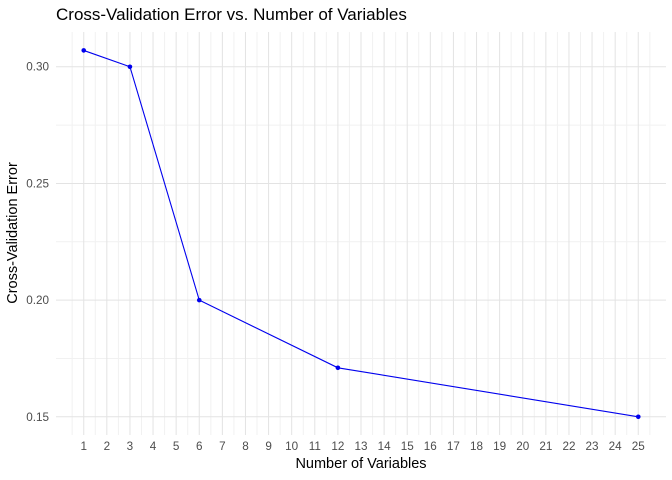 Image resolution: width=672 pixels, height=480 pixels. I want to click on y-tick-labels: 0.15 0.20 0.25 0.30, so click(37, 242).